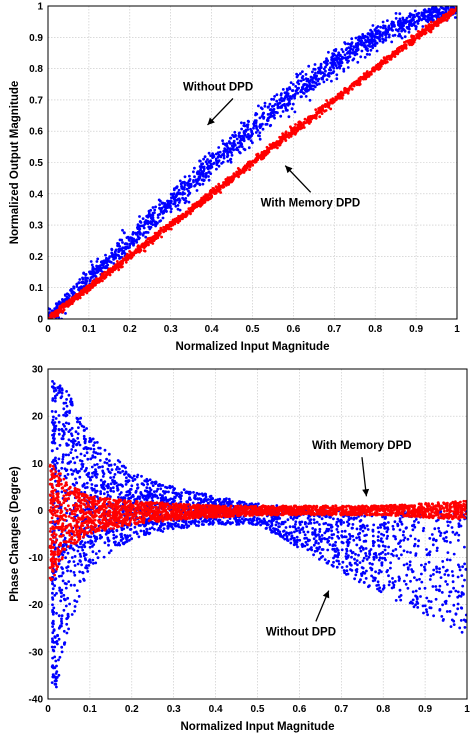  What do you see at coordinates (38, 417) in the screenshot?
I see `y-tick-label: 20` at bounding box center [38, 417].